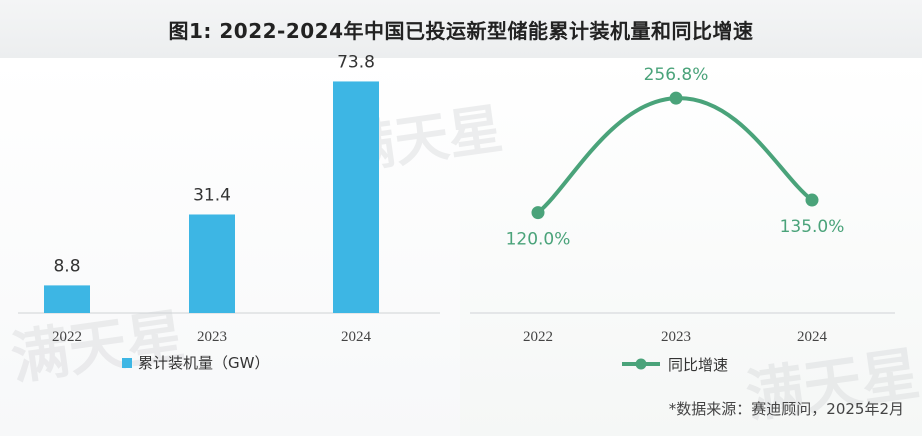  I want to click on bar-legend-label: 累计装机量（GW）, so click(203, 363).